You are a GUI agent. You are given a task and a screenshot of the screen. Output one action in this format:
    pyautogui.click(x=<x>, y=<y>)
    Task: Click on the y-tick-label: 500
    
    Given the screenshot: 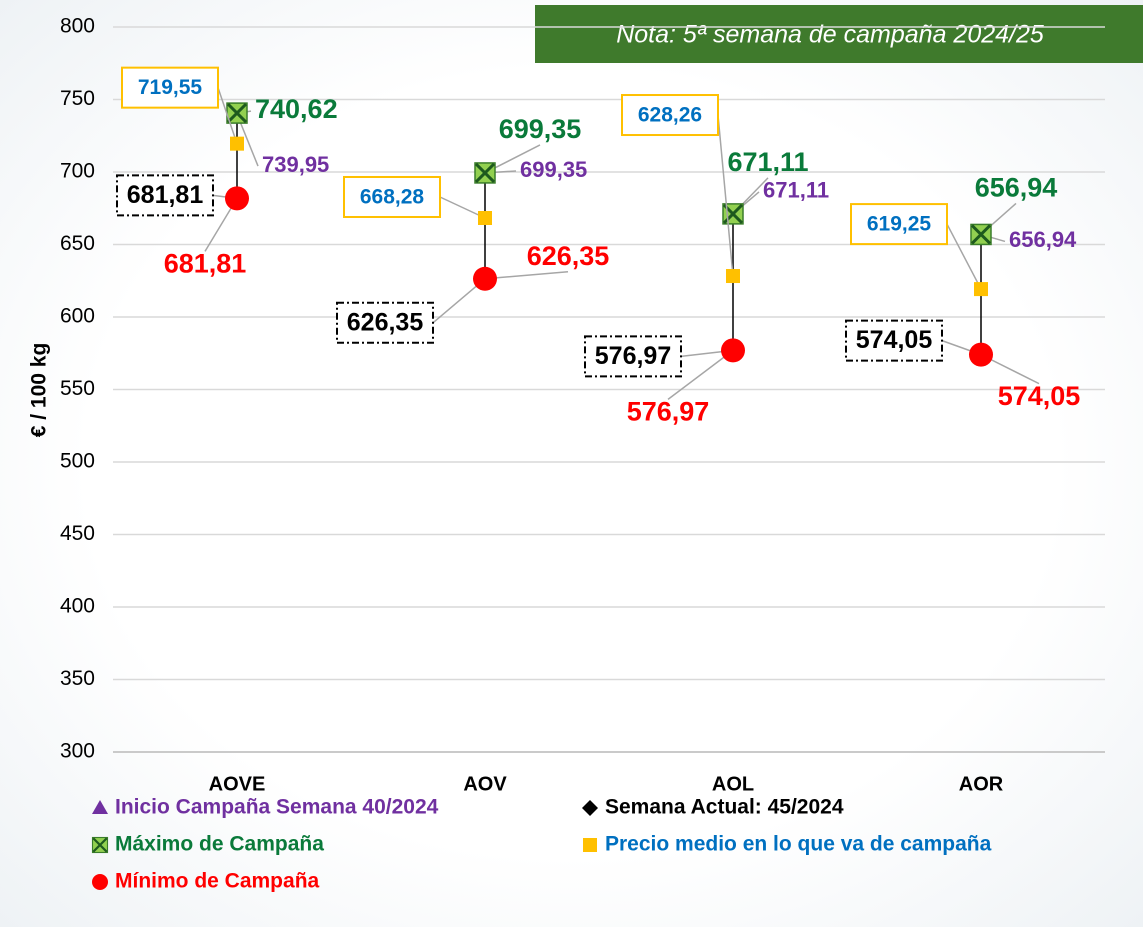 What is the action you would take?
    pyautogui.click(x=77, y=461)
    